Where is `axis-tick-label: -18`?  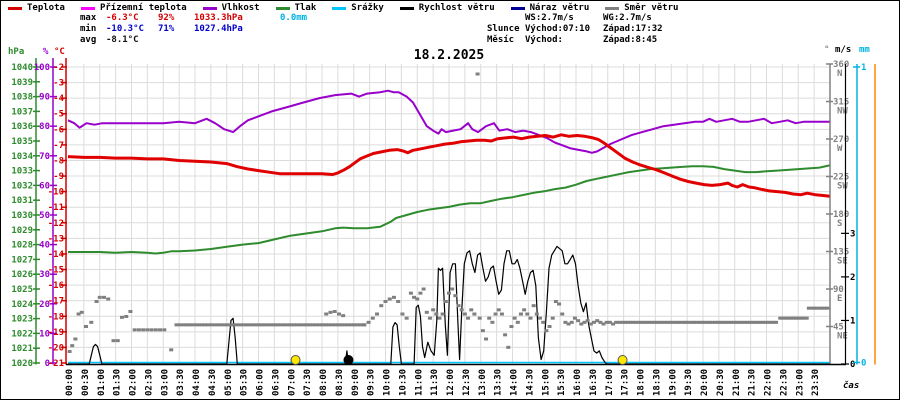
axis-tick-label: -18 is located at coordinates (56, 317).